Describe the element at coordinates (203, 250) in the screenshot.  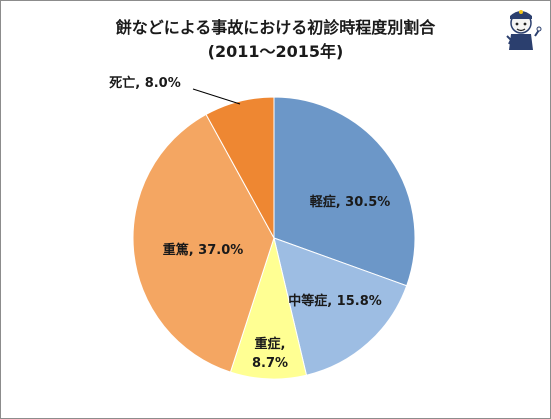
I see `slice-label: 重篤, 37.0%` at that location.